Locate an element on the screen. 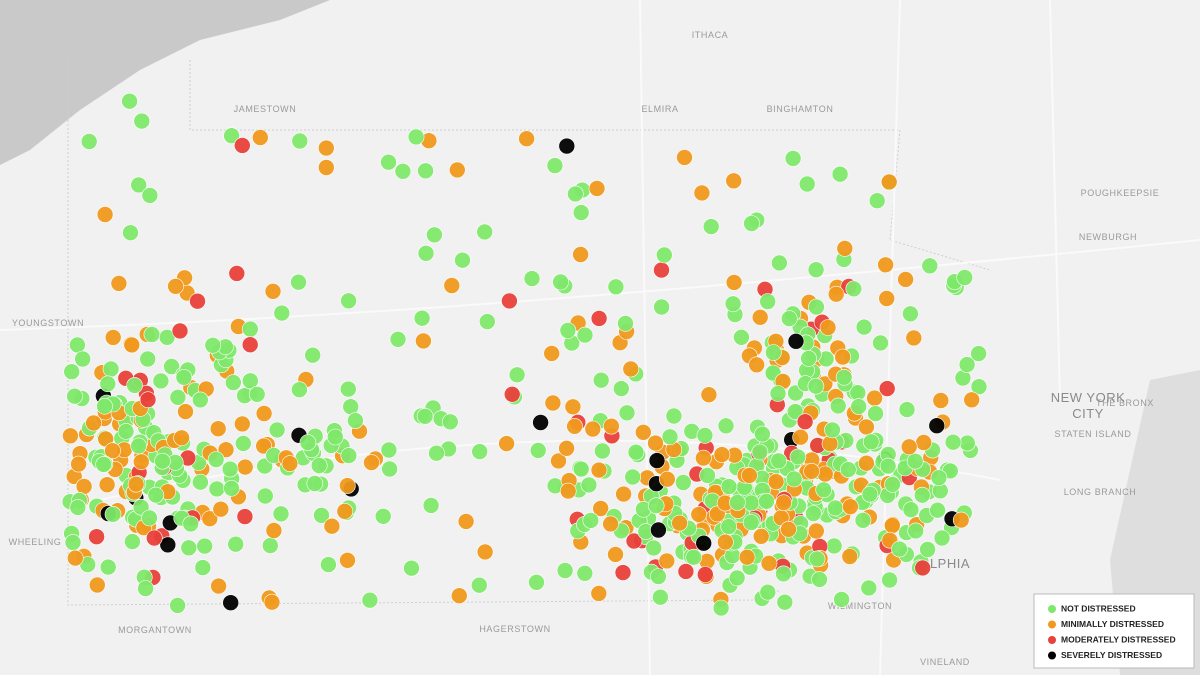 This screenshot has width=1200, height=675. legend-swatch is located at coordinates (1052, 640).